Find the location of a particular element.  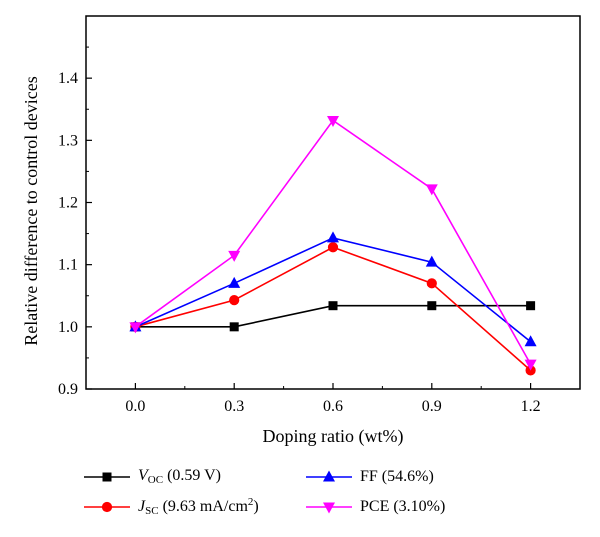

x-tick-label: 0.6 is located at coordinates (333, 406).